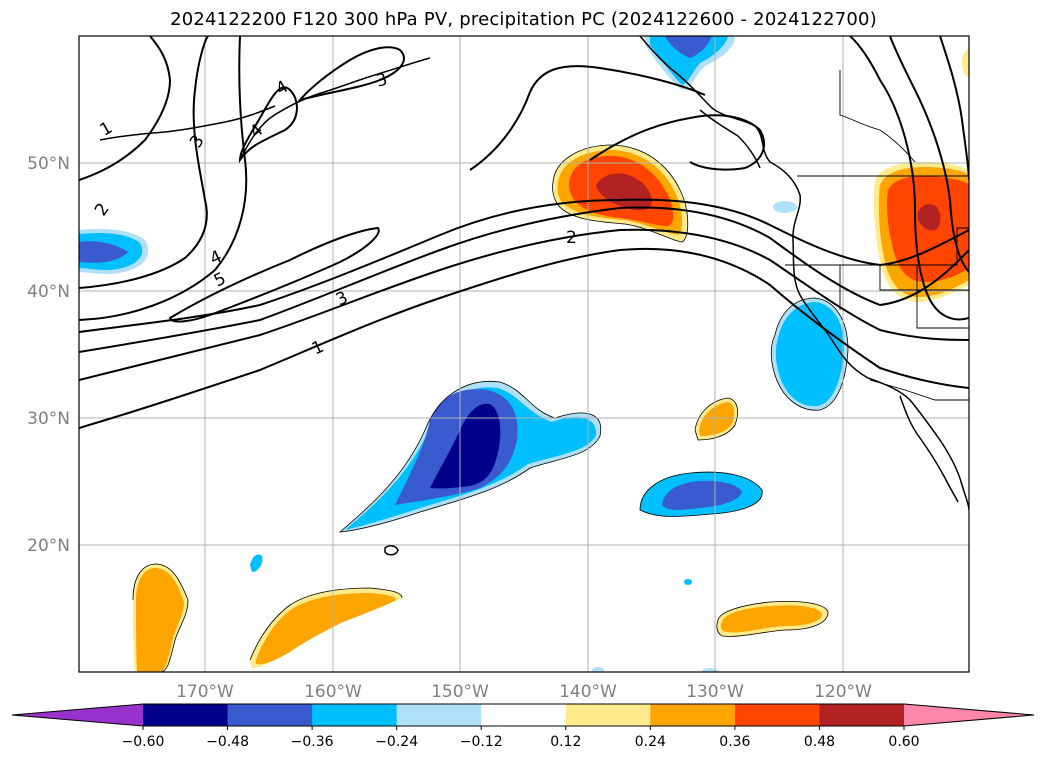 The height and width of the screenshot is (765, 1047). I want to click on precip-pos-small-orange, so click(717, 419).